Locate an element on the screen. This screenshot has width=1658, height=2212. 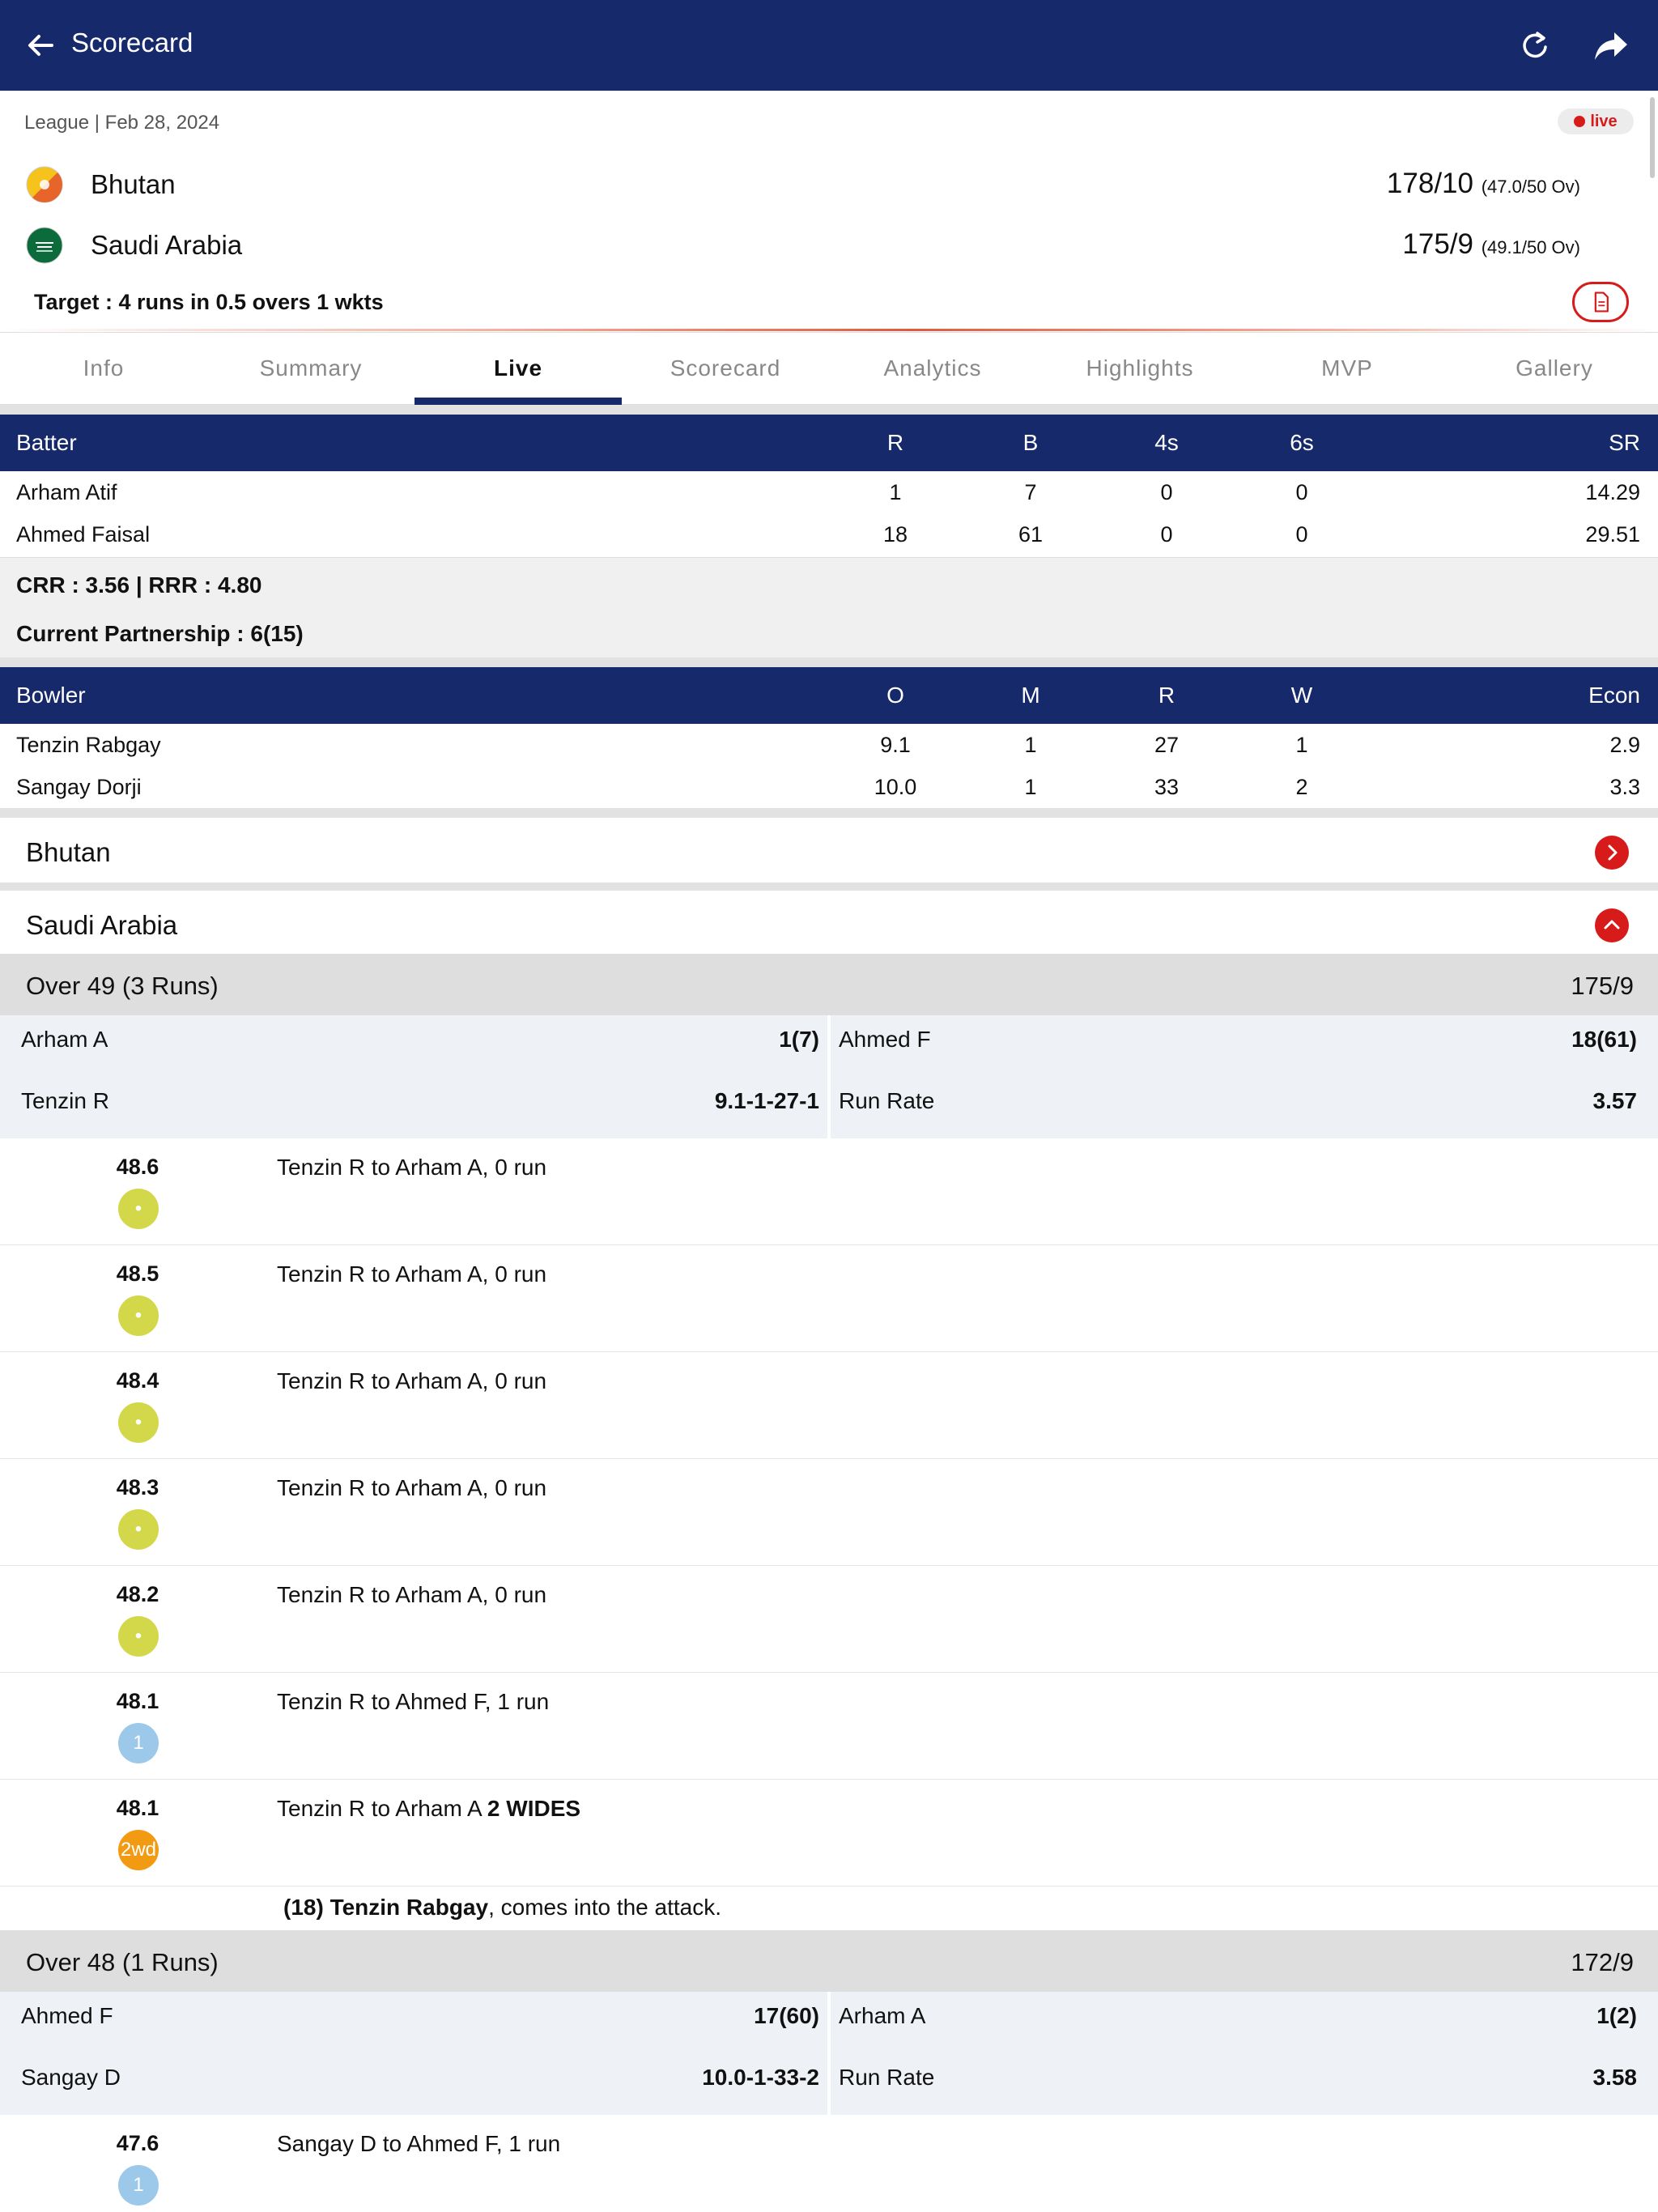
innings-expander-bhutan: Bhutan is located at coordinates (829, 852).